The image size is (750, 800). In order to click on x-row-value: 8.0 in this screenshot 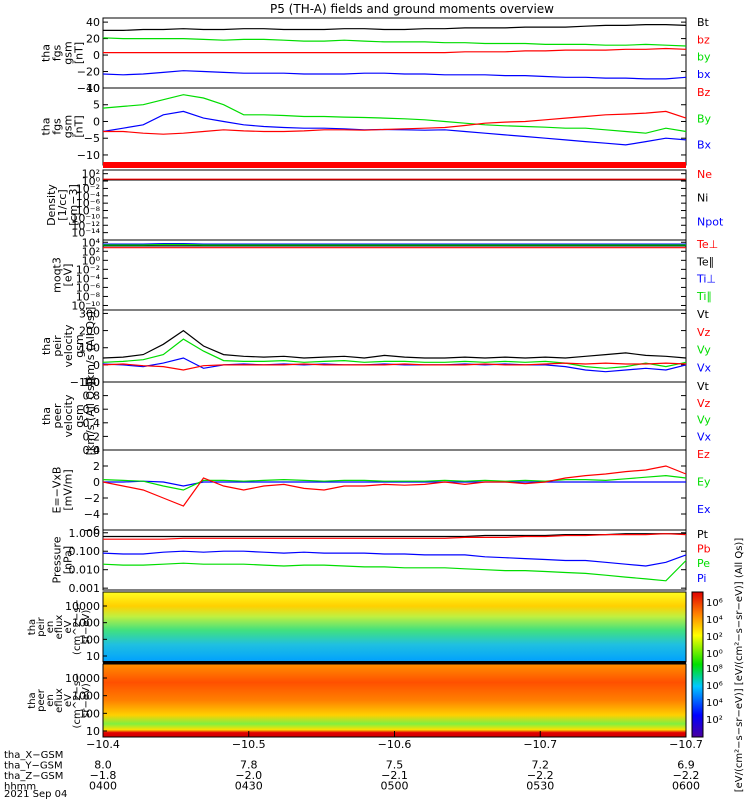, I will do `click(103, 765)`.